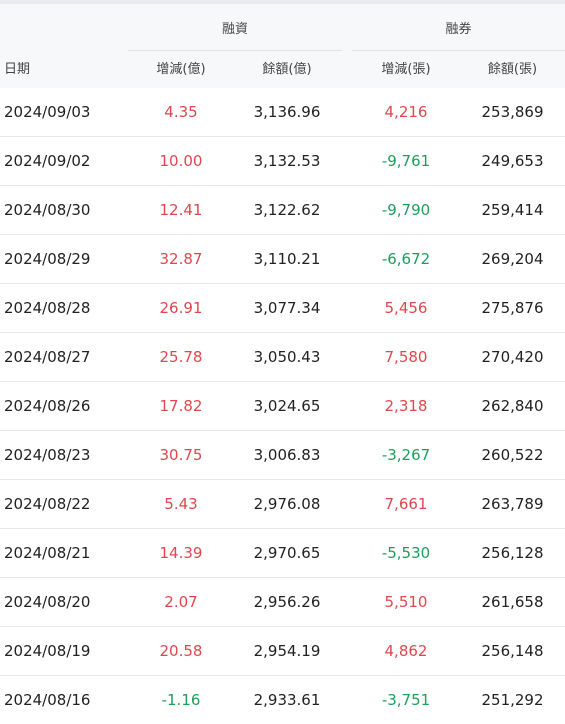  I want to click on margin-change-cell: 5.43, so click(181, 504).